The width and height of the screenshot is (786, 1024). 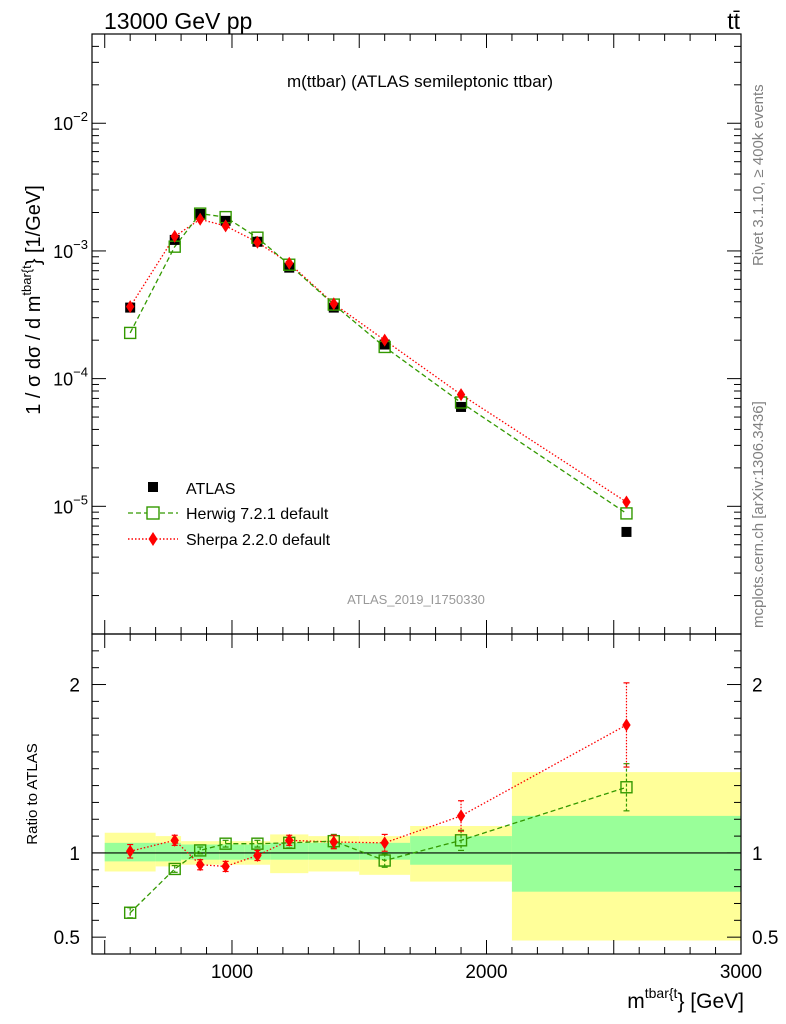 I want to click on sherpa-ratio-line, so click(x=378, y=796).